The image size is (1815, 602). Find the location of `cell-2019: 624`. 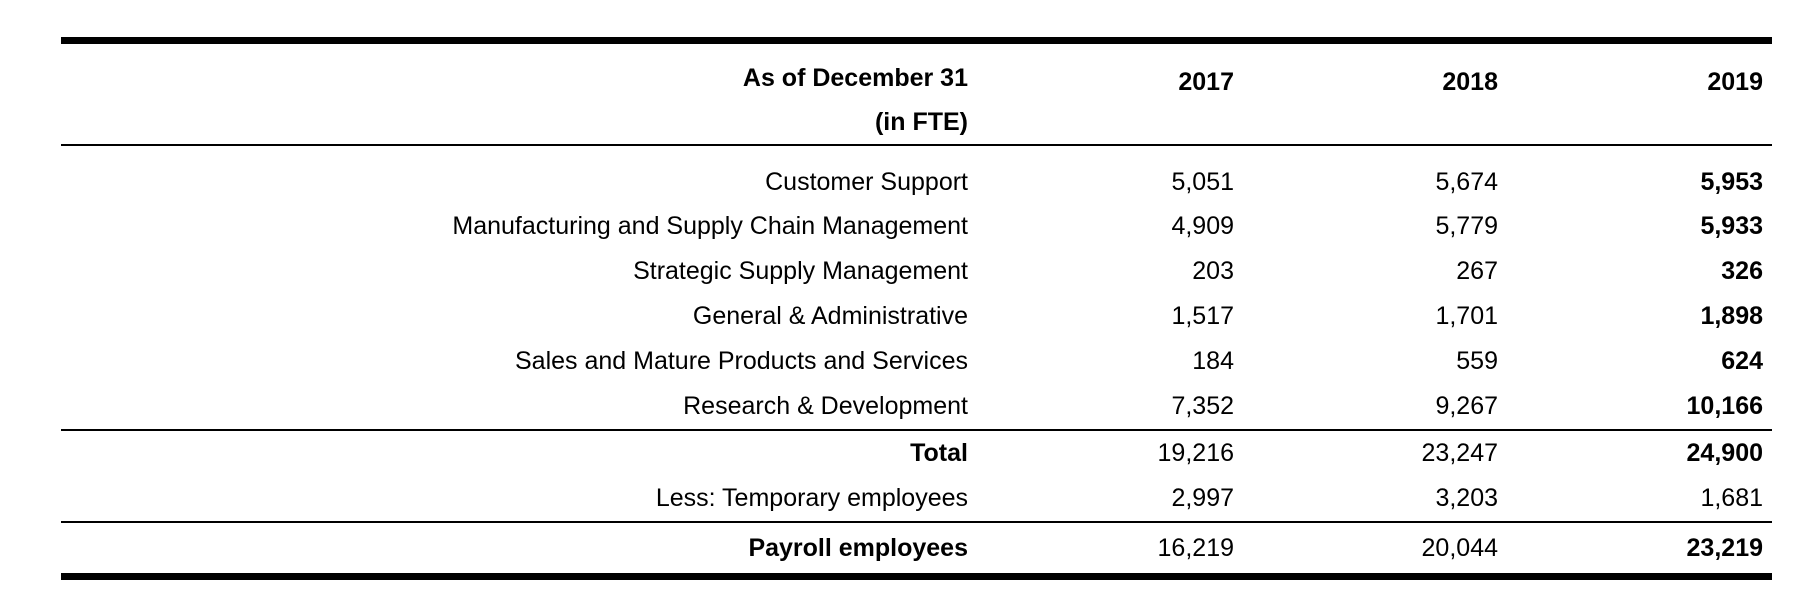

cell-2019: 624 is located at coordinates (1742, 361).